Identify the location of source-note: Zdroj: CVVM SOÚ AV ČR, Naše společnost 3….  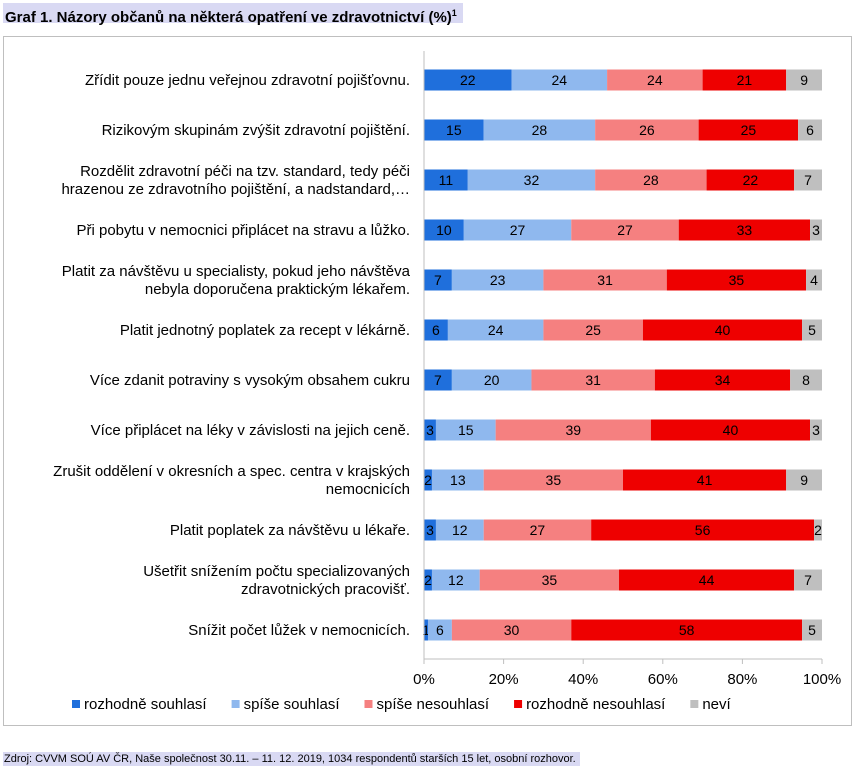
(291, 759).